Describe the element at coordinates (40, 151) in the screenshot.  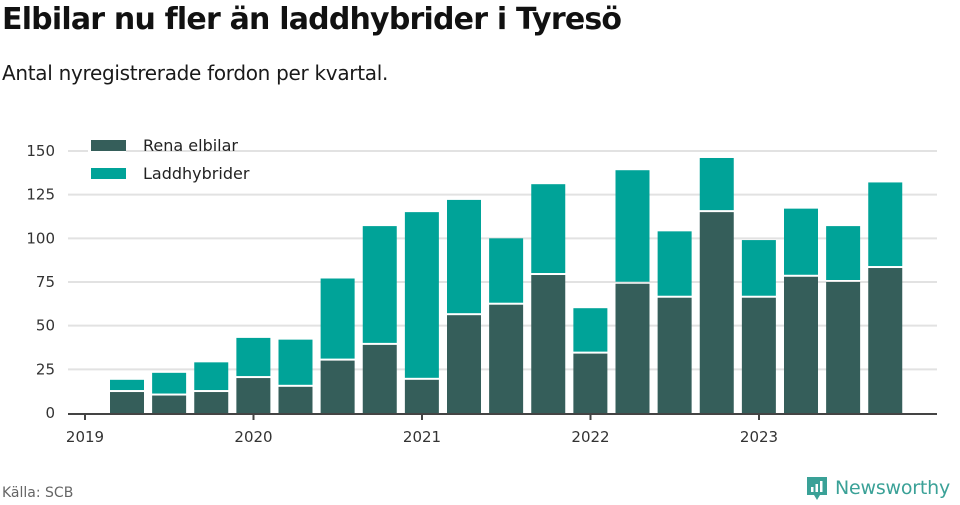
I see `y-tick-label: 150` at that location.